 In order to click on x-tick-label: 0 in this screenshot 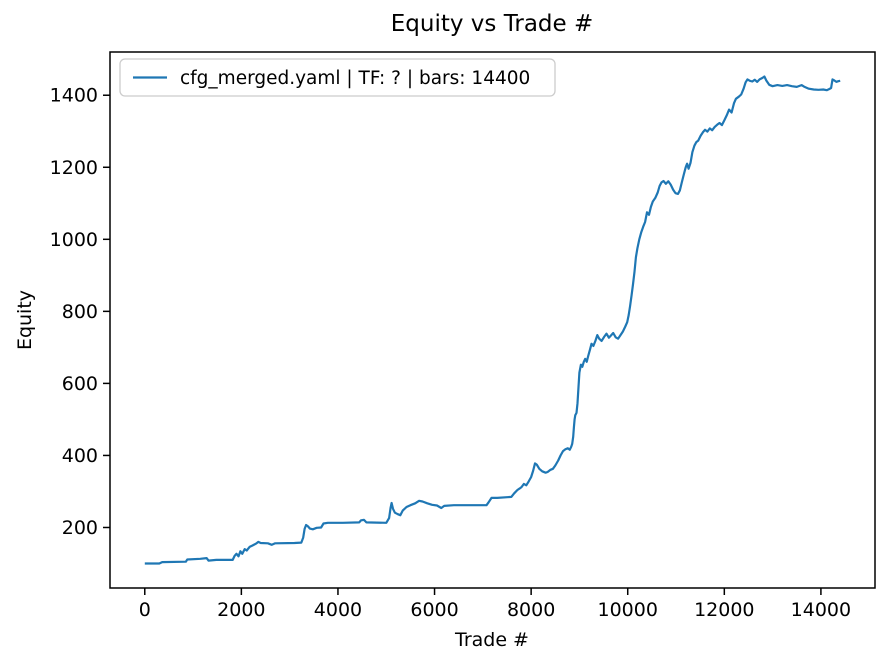, I will do `click(145, 610)`.